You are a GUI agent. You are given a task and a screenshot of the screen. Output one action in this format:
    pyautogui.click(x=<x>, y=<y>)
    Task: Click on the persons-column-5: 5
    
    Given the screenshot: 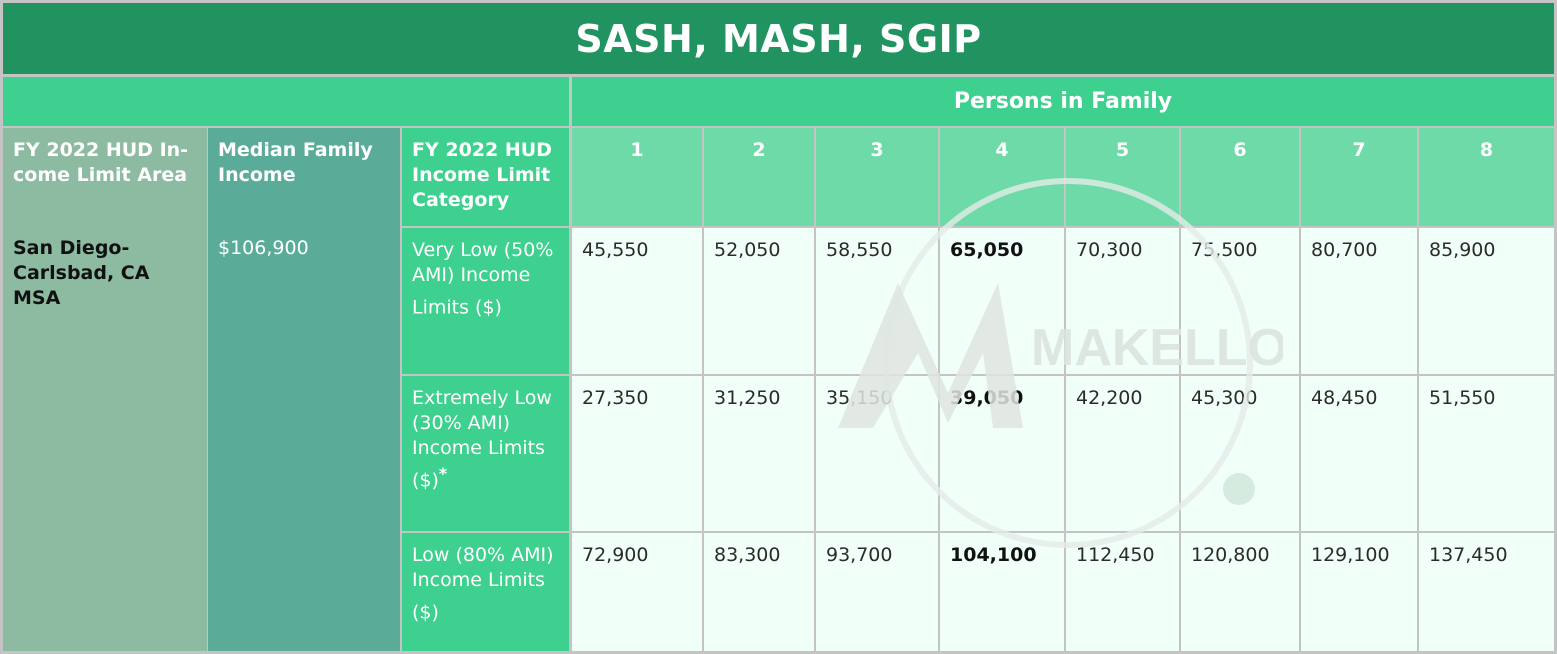 What is the action you would take?
    pyautogui.click(x=1122, y=177)
    